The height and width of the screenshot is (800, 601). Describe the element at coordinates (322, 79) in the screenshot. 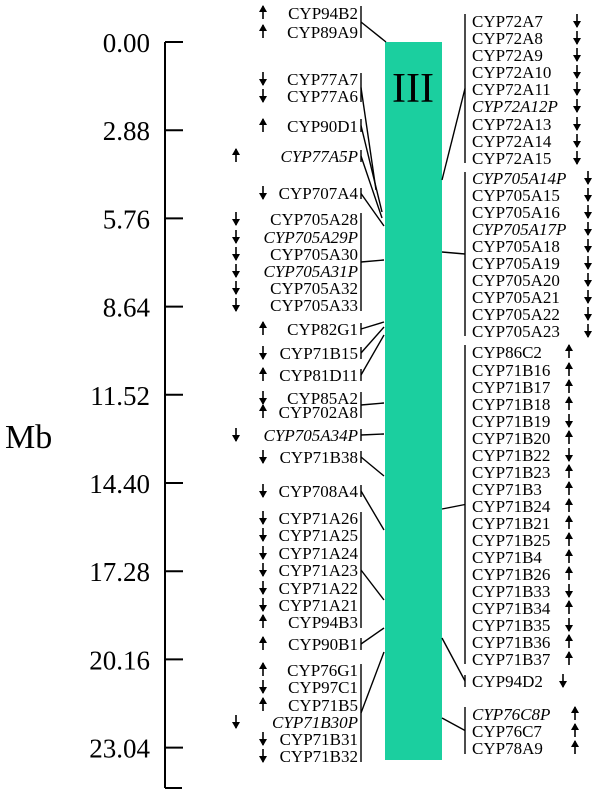

I see `gene-label: CYP77A7` at that location.